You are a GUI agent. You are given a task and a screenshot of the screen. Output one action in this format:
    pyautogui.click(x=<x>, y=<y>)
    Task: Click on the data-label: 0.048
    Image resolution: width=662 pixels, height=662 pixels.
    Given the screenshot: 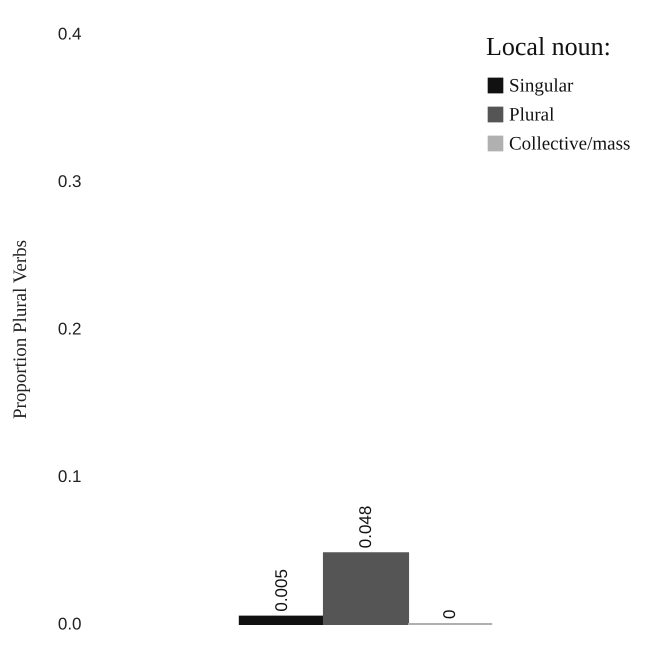 What is the action you would take?
    pyautogui.click(x=365, y=527)
    